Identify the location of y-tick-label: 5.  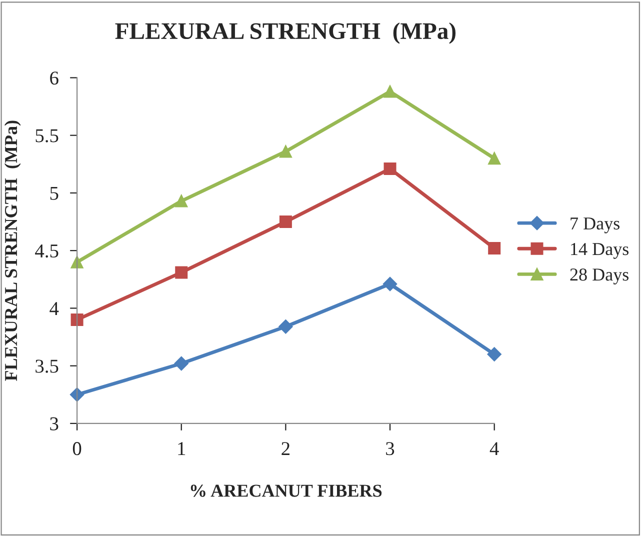
(54, 193).